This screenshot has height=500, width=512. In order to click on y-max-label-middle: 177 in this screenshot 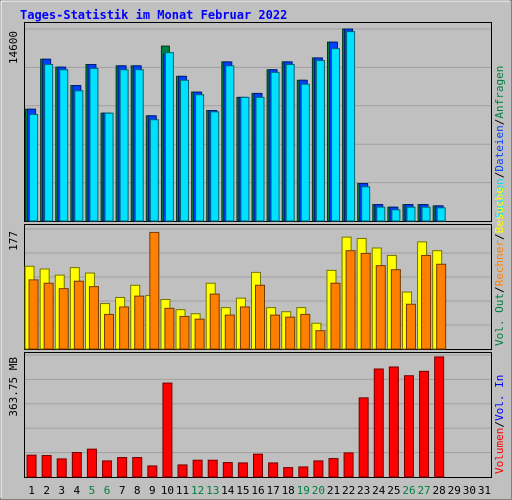, I will do `click(13, 241)`.